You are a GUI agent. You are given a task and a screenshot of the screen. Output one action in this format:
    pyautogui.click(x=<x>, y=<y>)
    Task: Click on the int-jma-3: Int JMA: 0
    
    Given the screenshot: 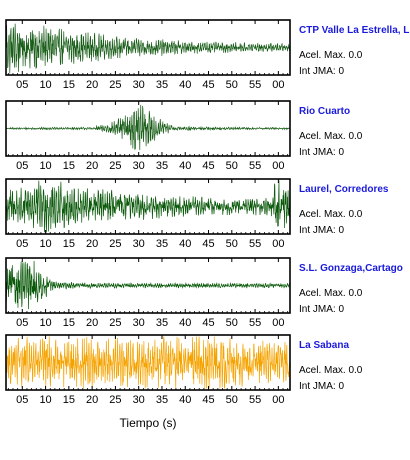 What is the action you would take?
    pyautogui.click(x=321, y=230)
    